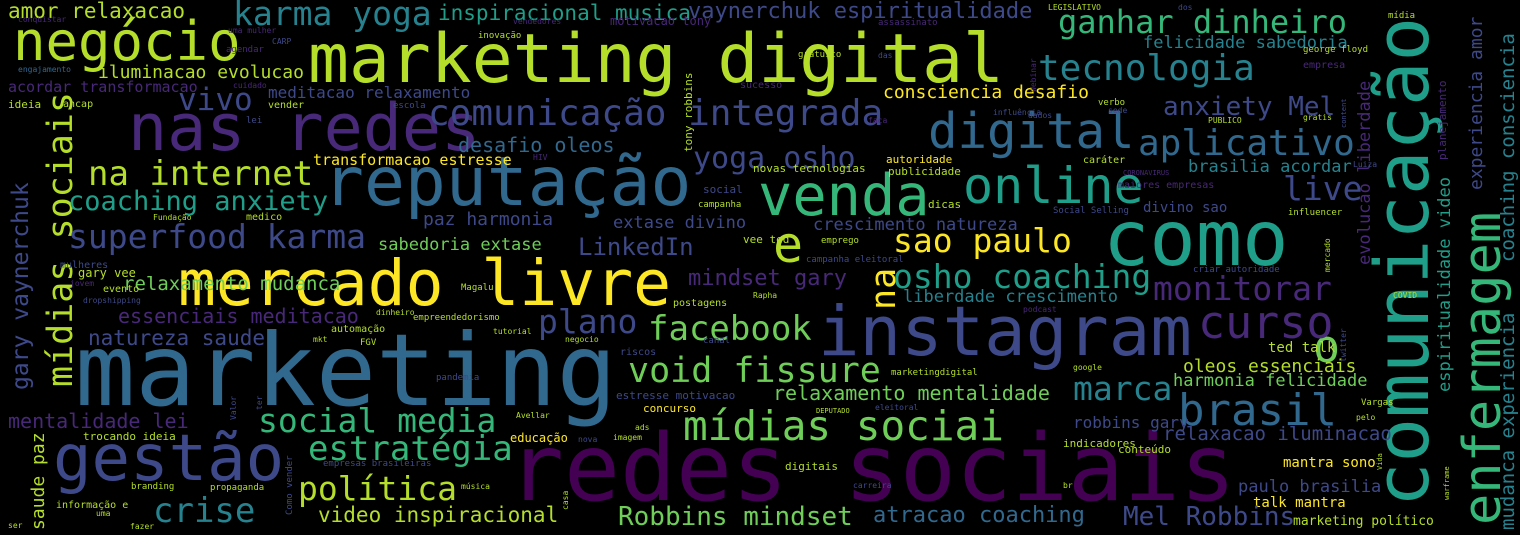 The image size is (1520, 535). What do you see at coordinates (765, 295) in the screenshot?
I see `word: Rapha` at bounding box center [765, 295].